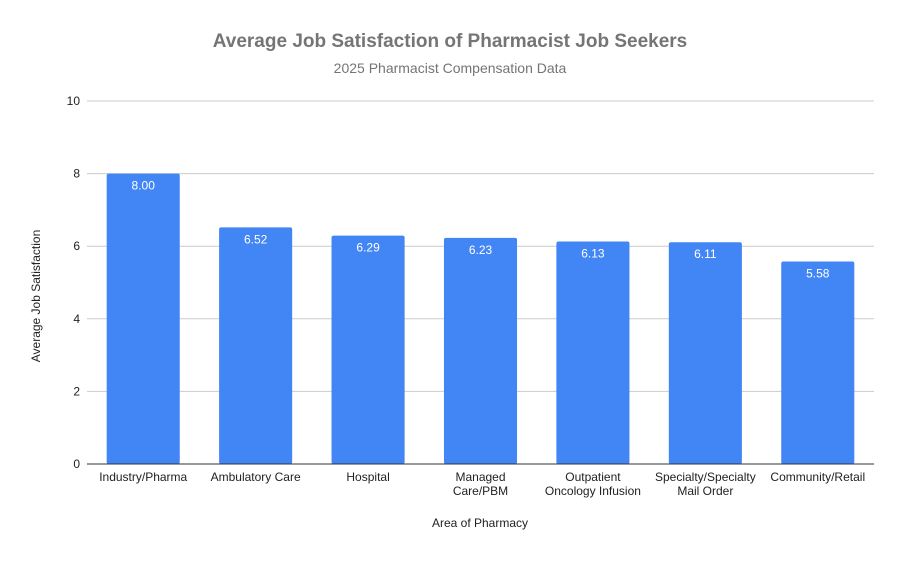  I want to click on y-tick-label: 6, so click(76, 246).